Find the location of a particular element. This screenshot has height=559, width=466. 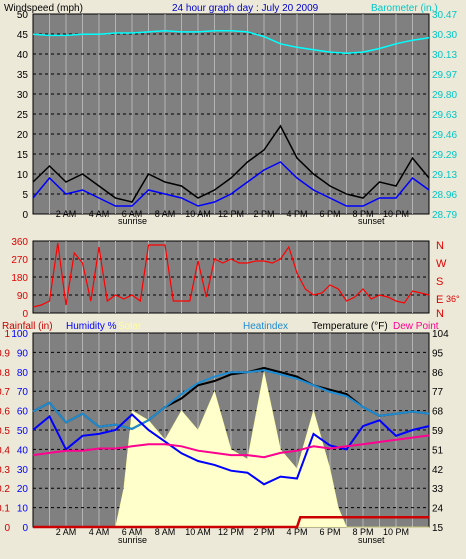

humidity-y-tick: 50 is located at coordinates (23, 431).